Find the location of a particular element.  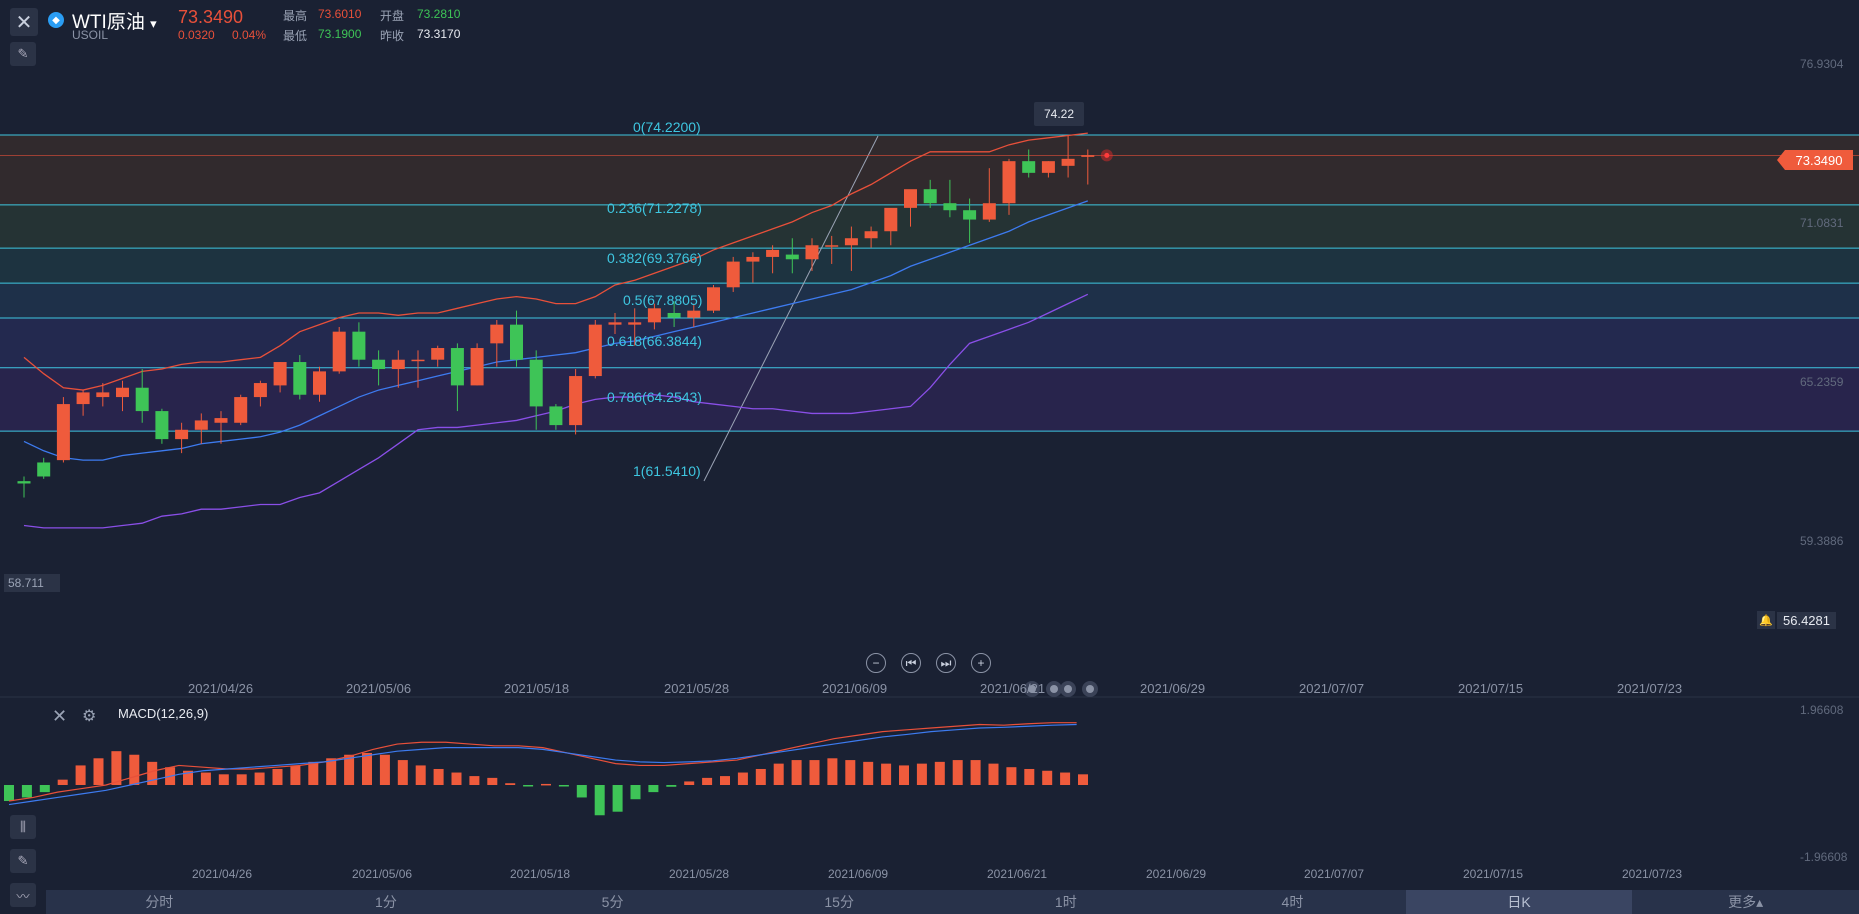

pin-button: ✎ is located at coordinates (23, 54).